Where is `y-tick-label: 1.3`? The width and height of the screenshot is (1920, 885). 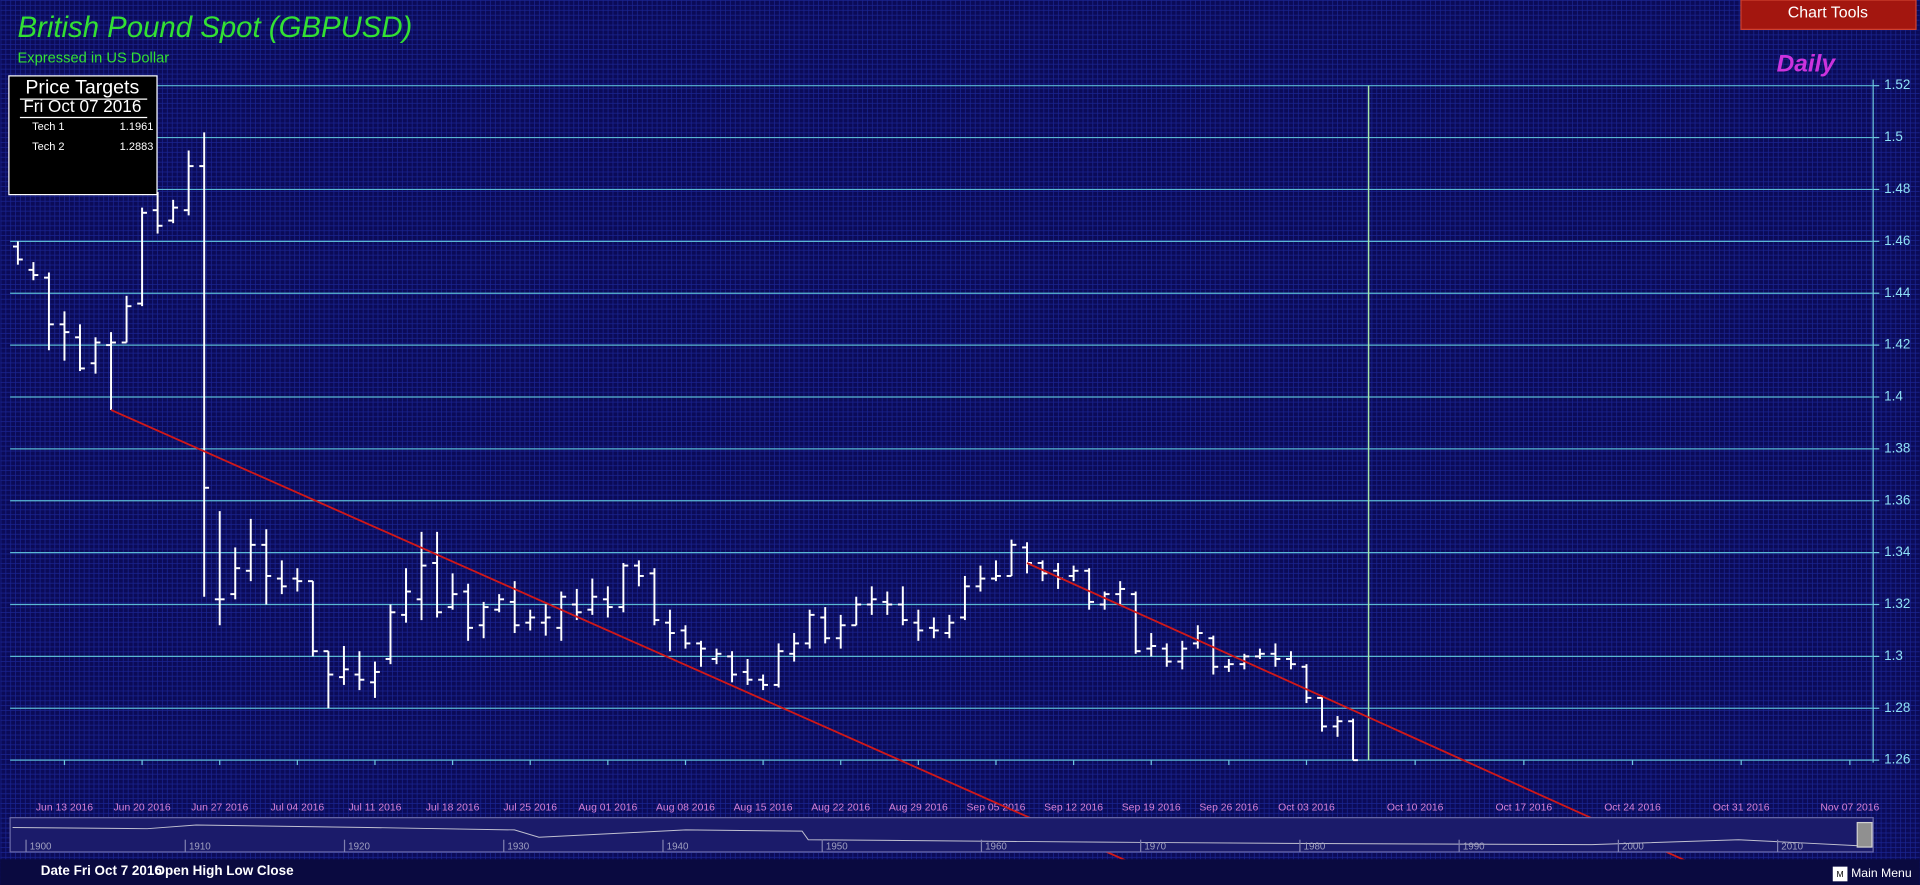 y-tick-label: 1.3 is located at coordinates (1893, 655).